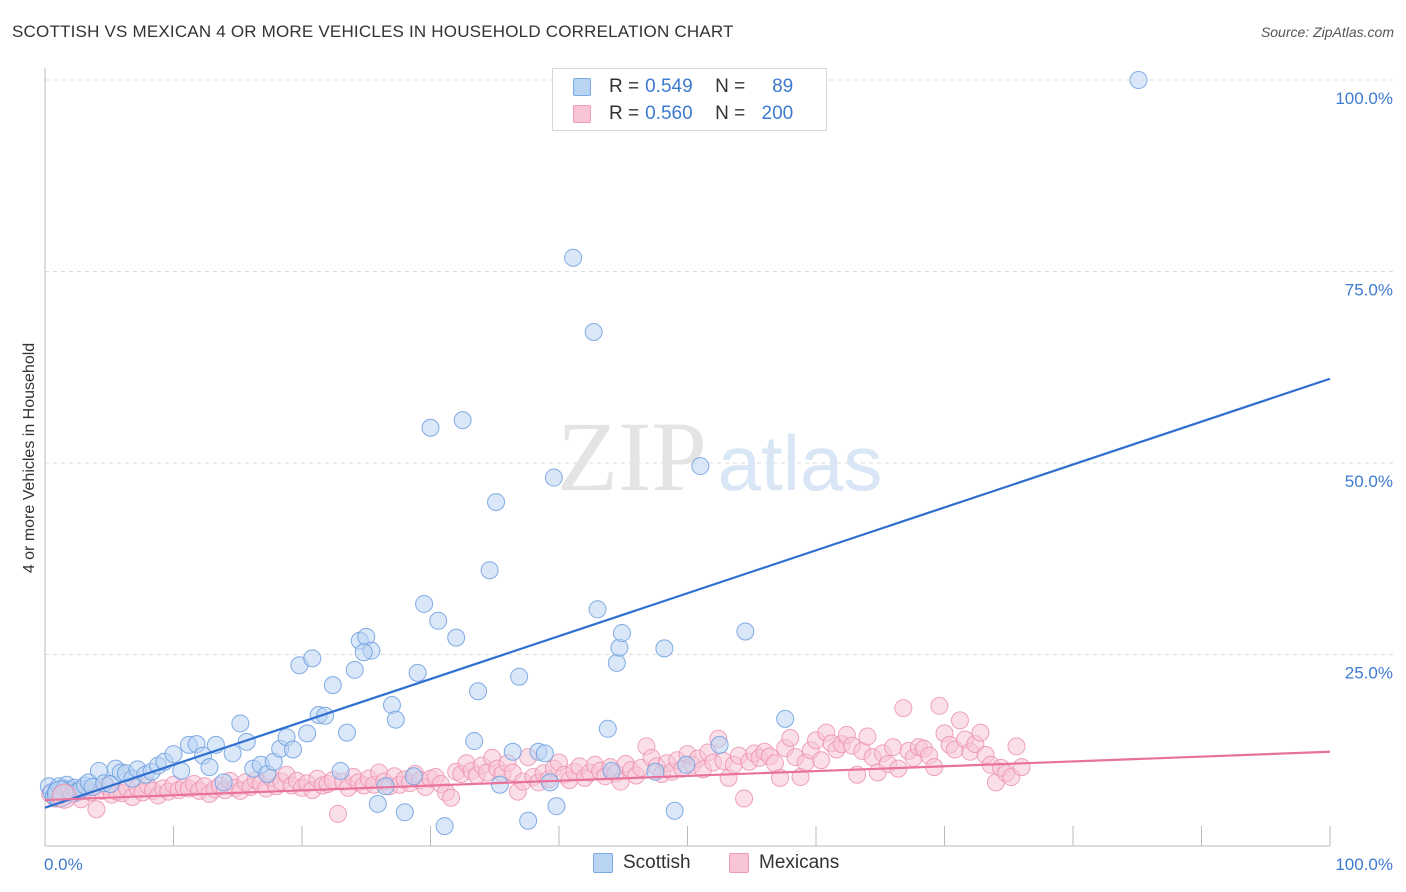 The image size is (1406, 892). What do you see at coordinates (669, 86) in the screenshot?
I see `r-value-scottish: 0.549` at bounding box center [669, 86].